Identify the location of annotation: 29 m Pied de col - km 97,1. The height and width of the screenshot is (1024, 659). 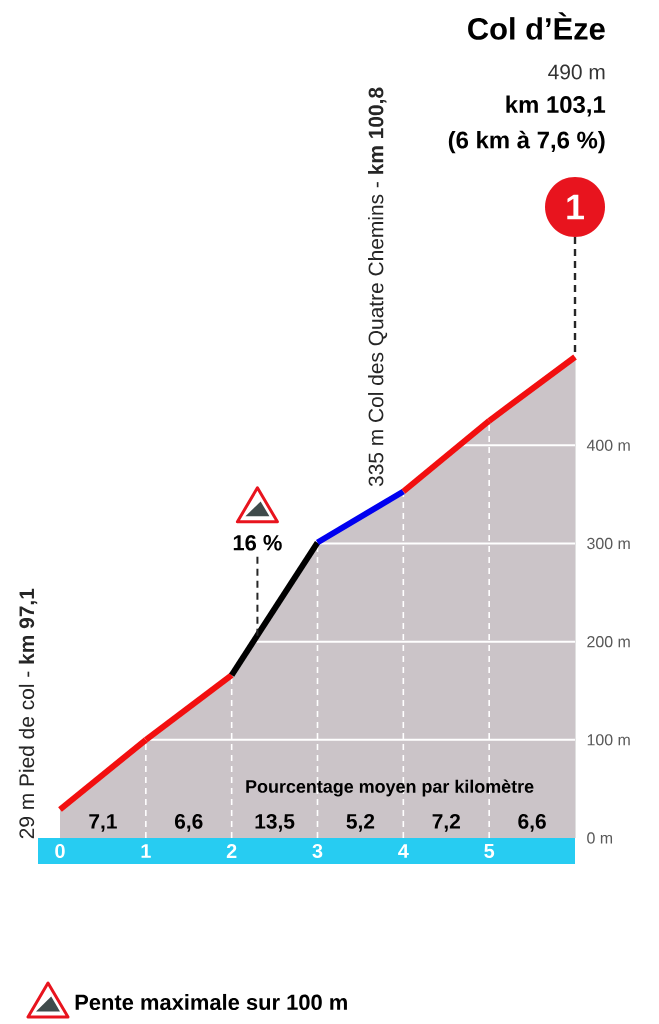
(28, 713).